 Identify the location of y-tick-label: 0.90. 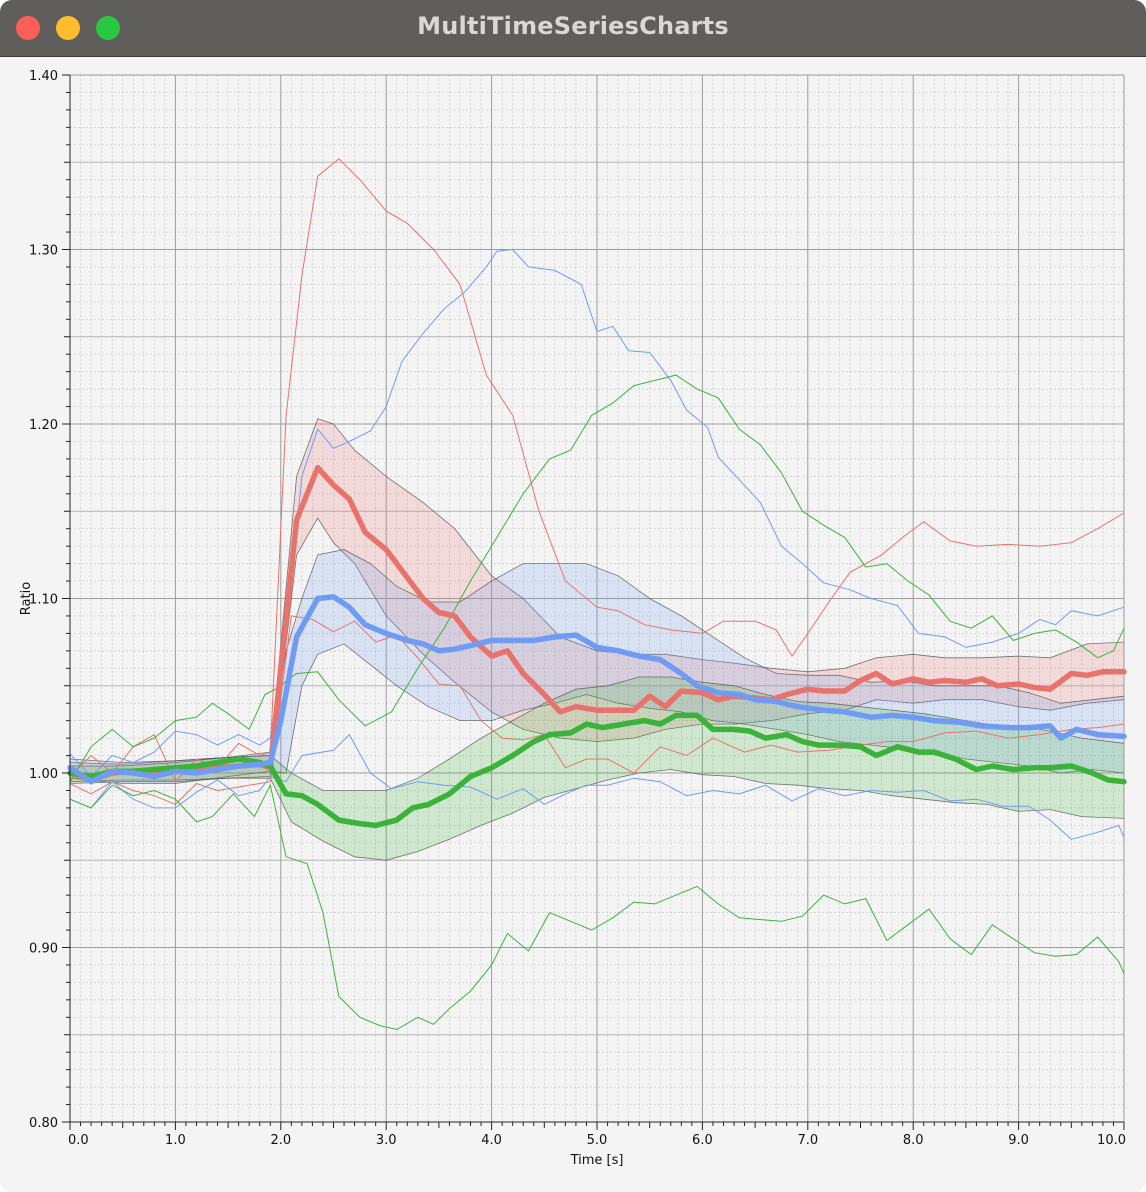
(43, 949).